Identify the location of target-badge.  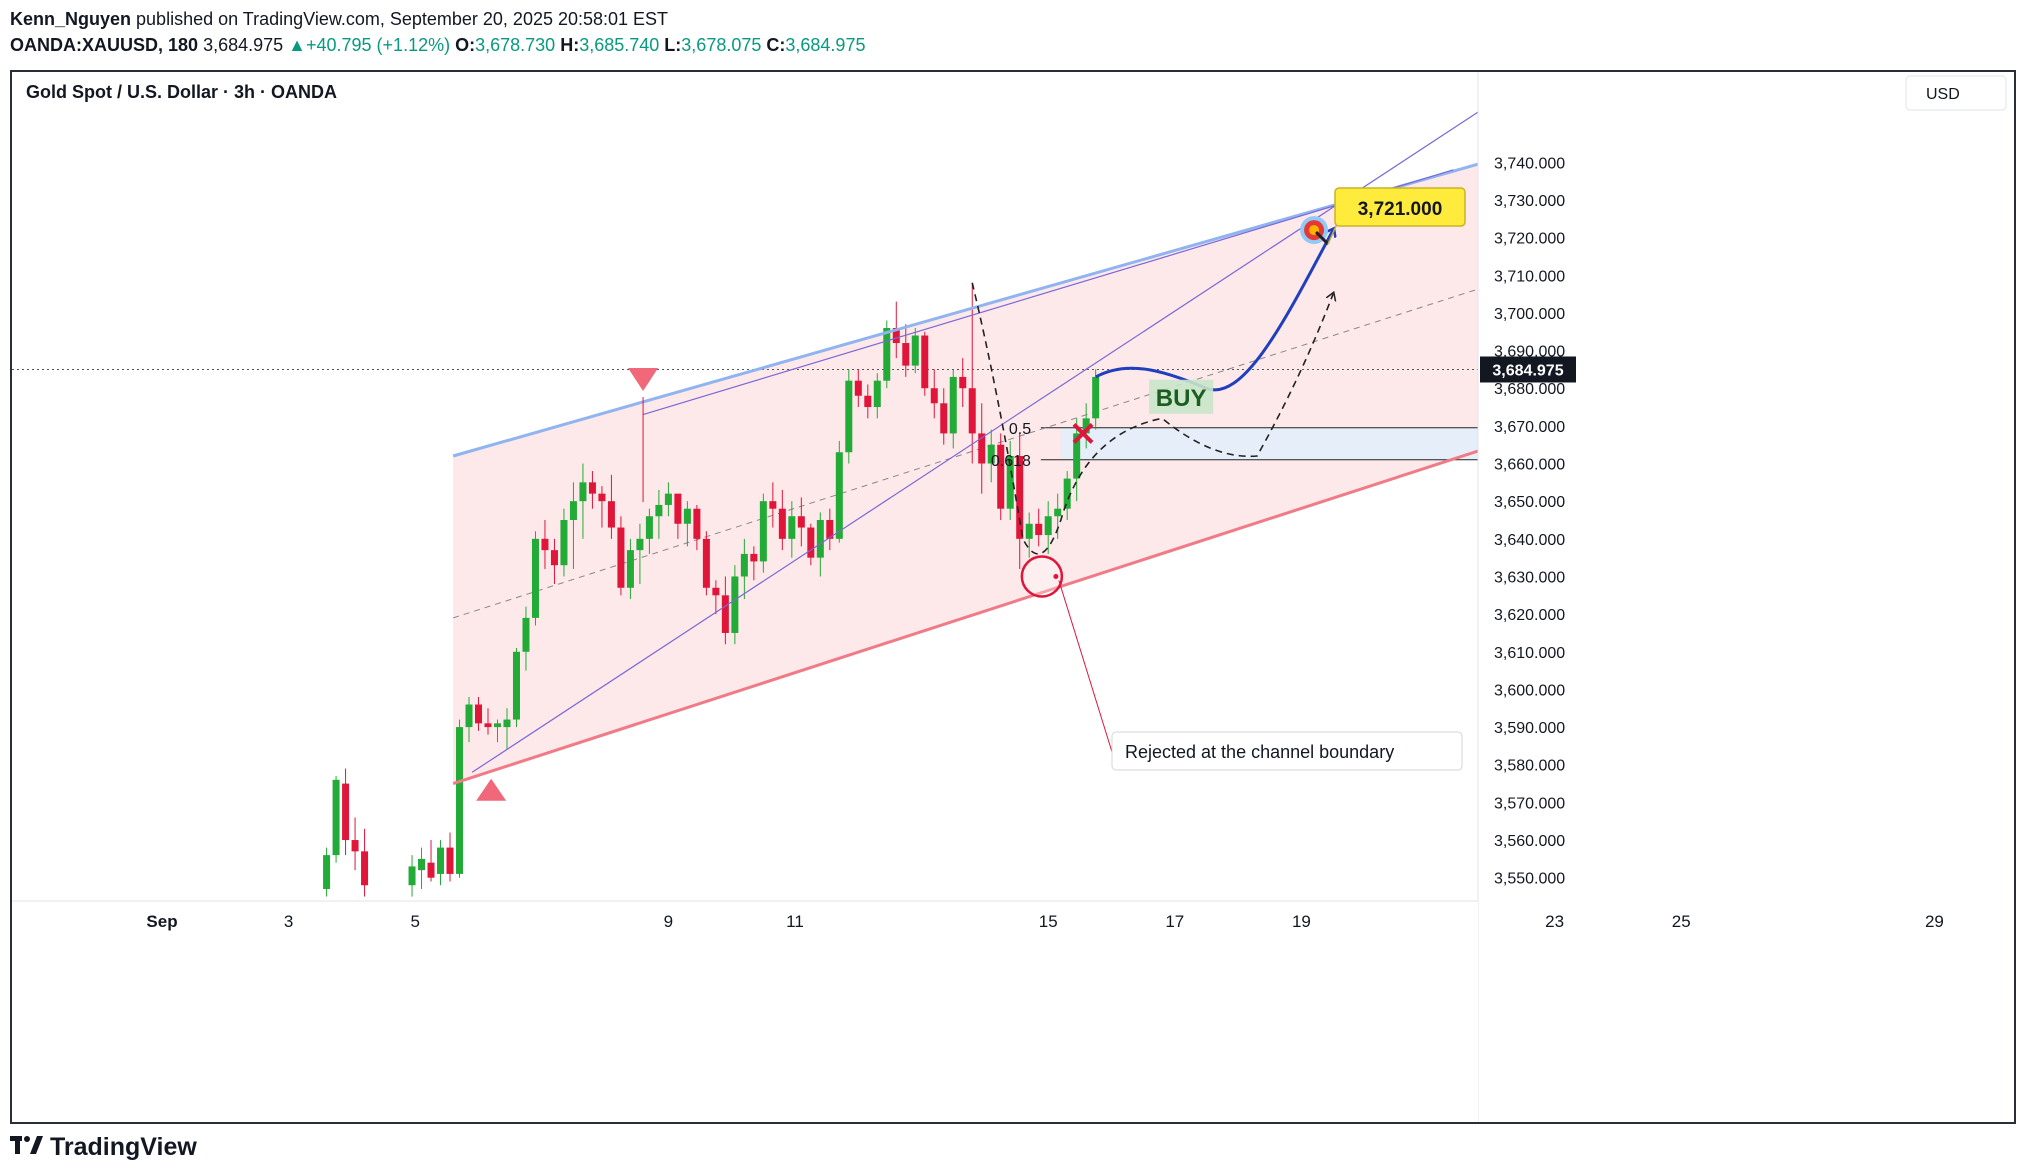
(1400, 207).